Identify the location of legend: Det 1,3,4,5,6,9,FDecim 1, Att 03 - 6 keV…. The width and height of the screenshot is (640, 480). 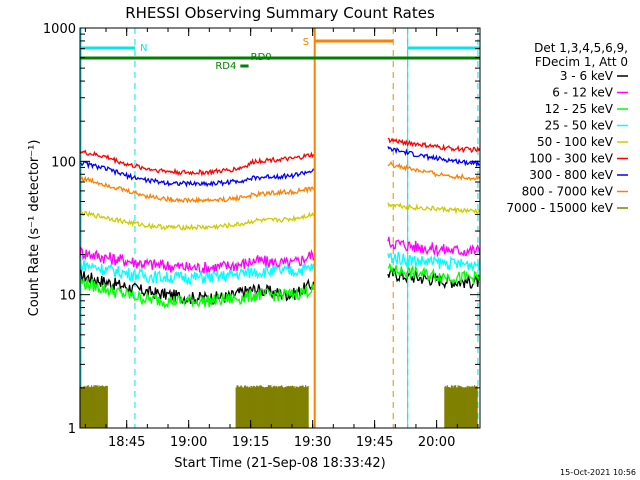
(567, 128).